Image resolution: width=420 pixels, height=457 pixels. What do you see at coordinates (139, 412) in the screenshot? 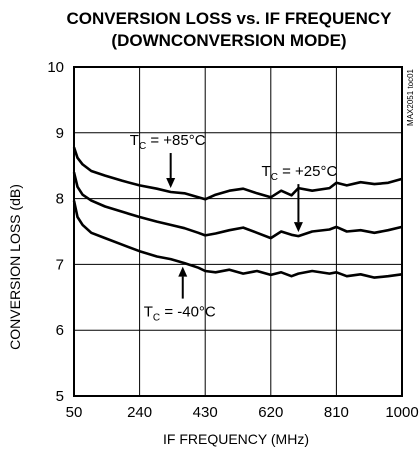
I see `x-tick-label: 240` at bounding box center [139, 412].